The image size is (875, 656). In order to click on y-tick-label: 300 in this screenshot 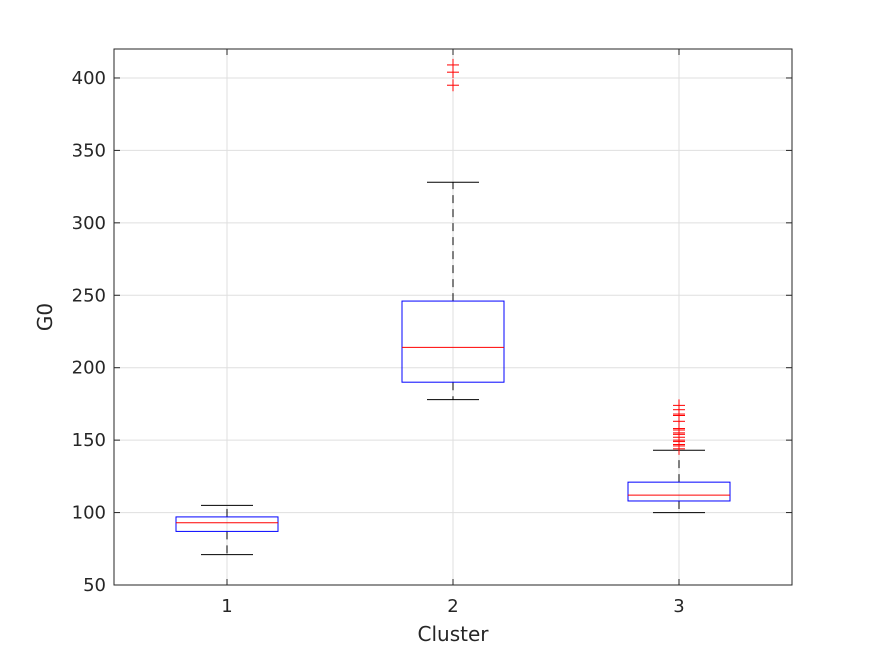, I will do `click(89, 223)`.